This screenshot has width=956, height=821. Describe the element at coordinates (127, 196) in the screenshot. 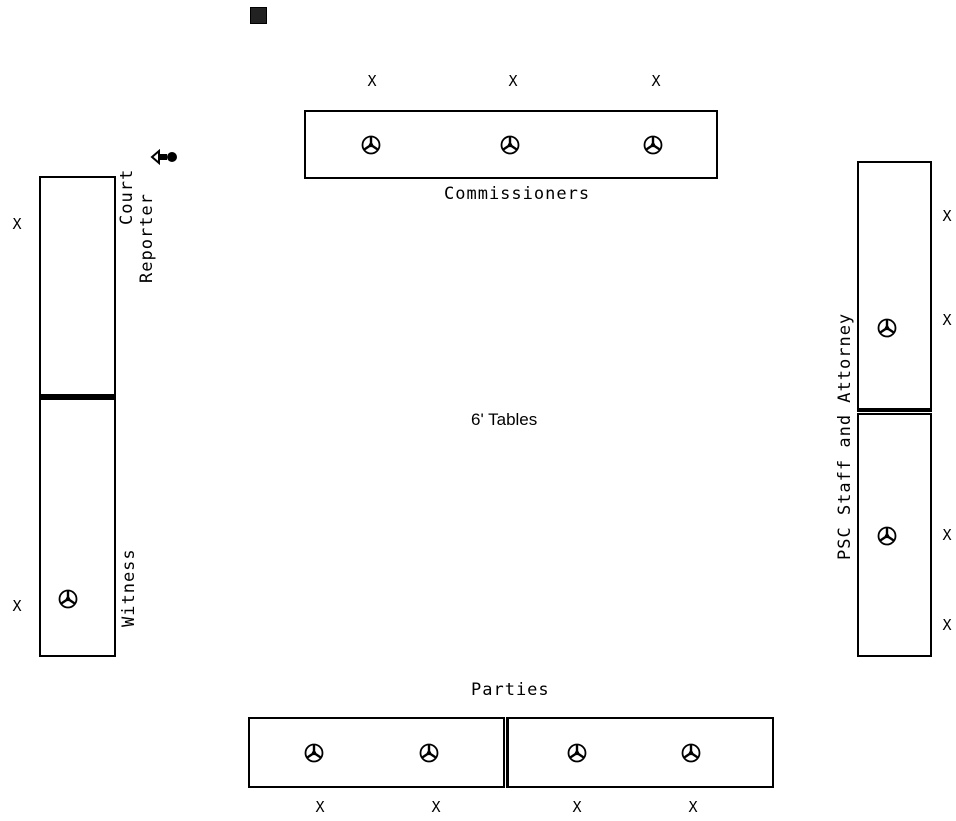

I see `court-reporter-label-line1: Court` at that location.